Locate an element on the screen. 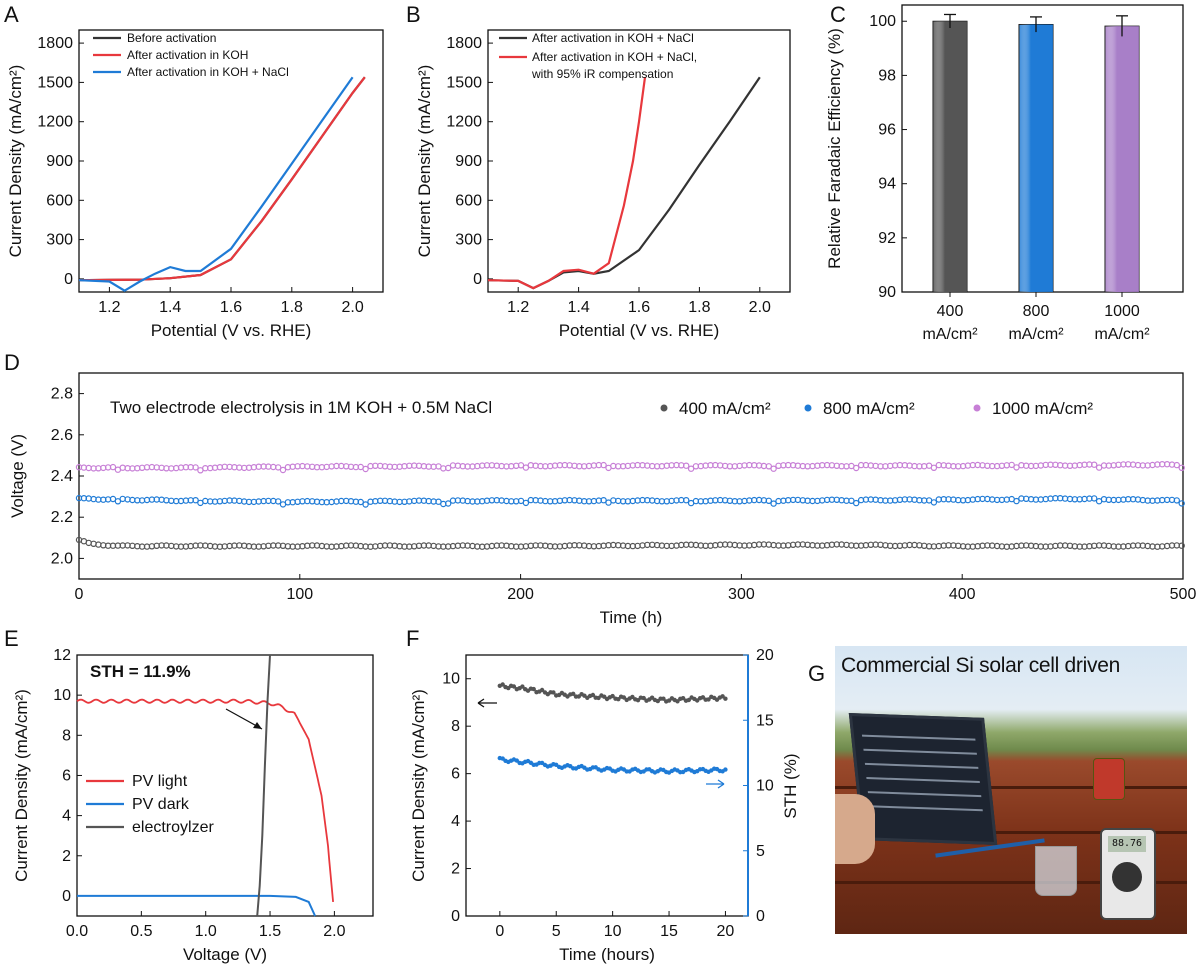 Image resolution: width=1200 pixels, height=979 pixels. y-tick-label: 10 is located at coordinates (451, 679).